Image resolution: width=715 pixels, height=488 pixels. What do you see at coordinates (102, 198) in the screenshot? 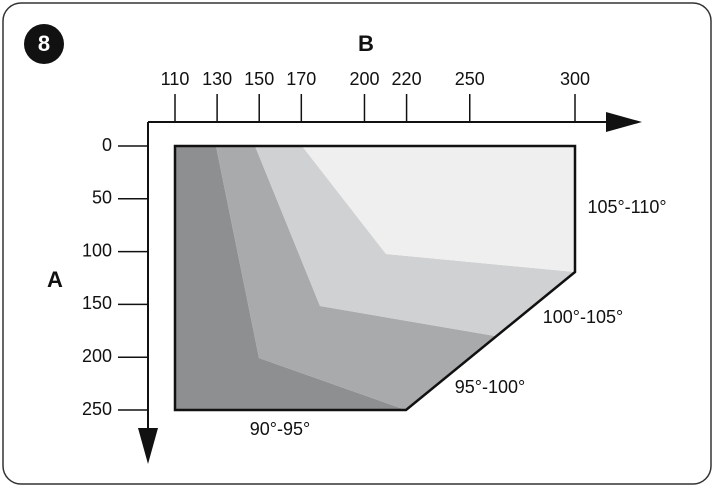
I see `y-tick-label: 50` at bounding box center [102, 198].